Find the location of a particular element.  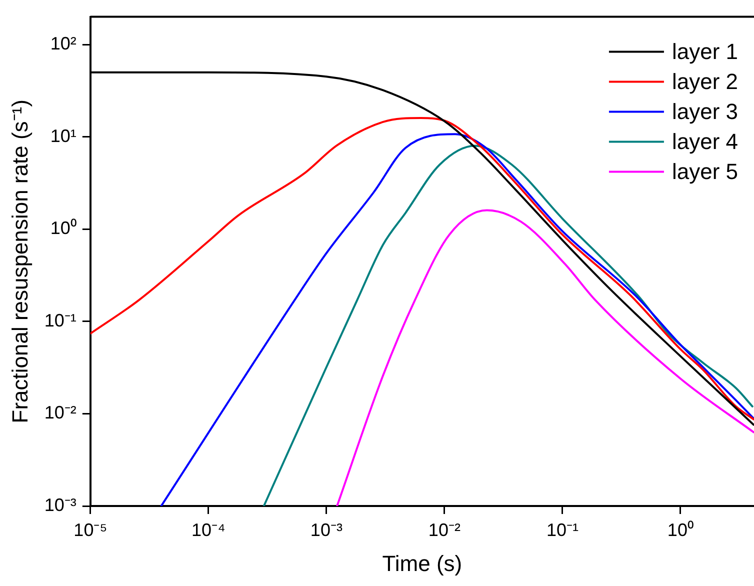

x-tick-label: 10⁻⁵ is located at coordinates (91, 530).